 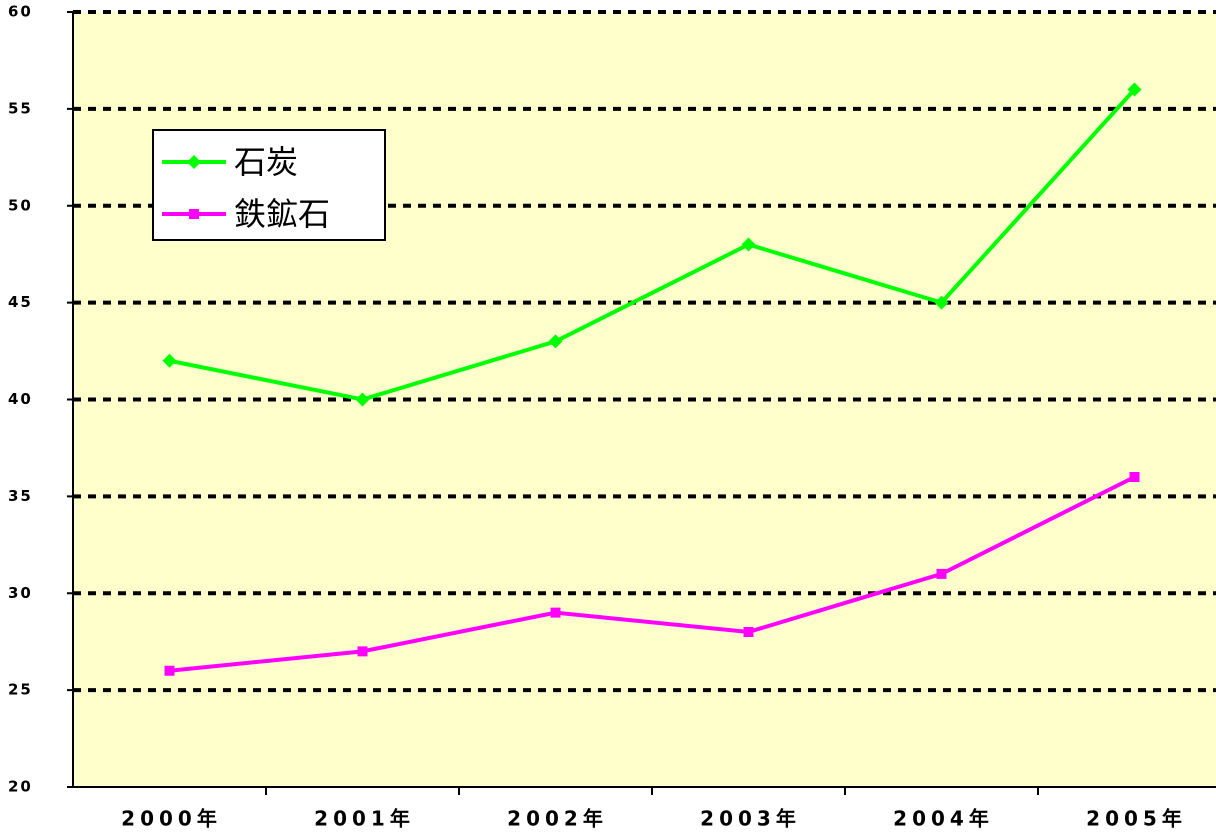 What do you see at coordinates (20, 690) in the screenshot?
I see `y-tick-label: 25` at bounding box center [20, 690].